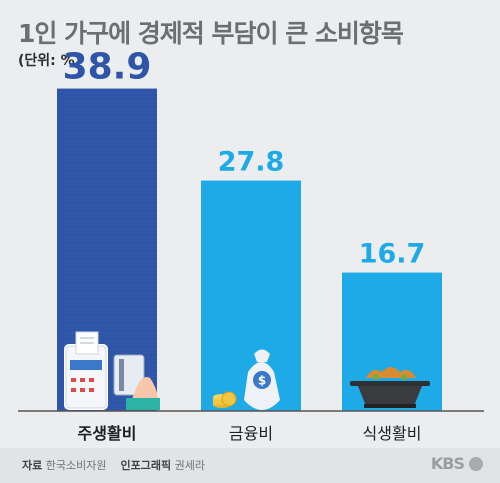 The image size is (500, 483). Describe the element at coordinates (246, 379) in the screenshot. I see `money-bag-icon: $` at that location.